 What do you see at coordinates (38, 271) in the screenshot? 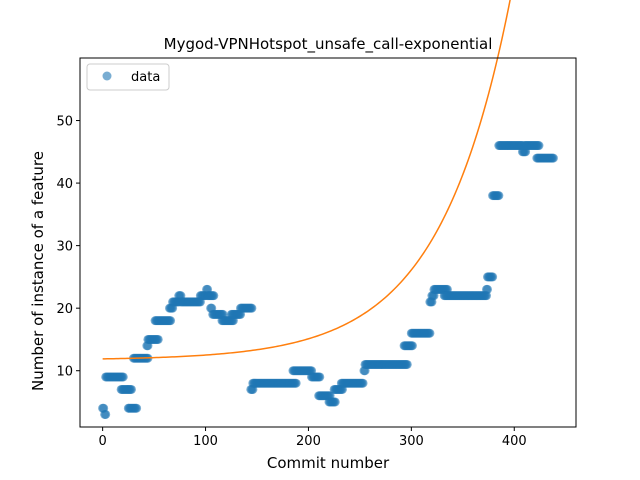
I see `y-axis-title: Number of instance of a feature` at bounding box center [38, 271].